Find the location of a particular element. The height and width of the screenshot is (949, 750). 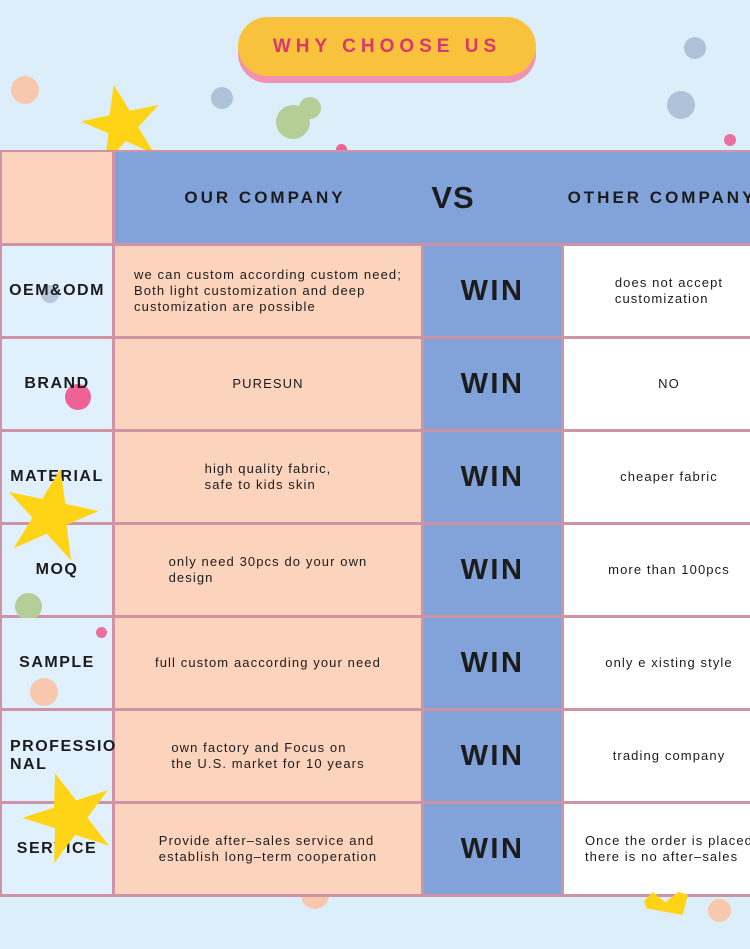

row-label-text: MOQ is located at coordinates (57, 569).